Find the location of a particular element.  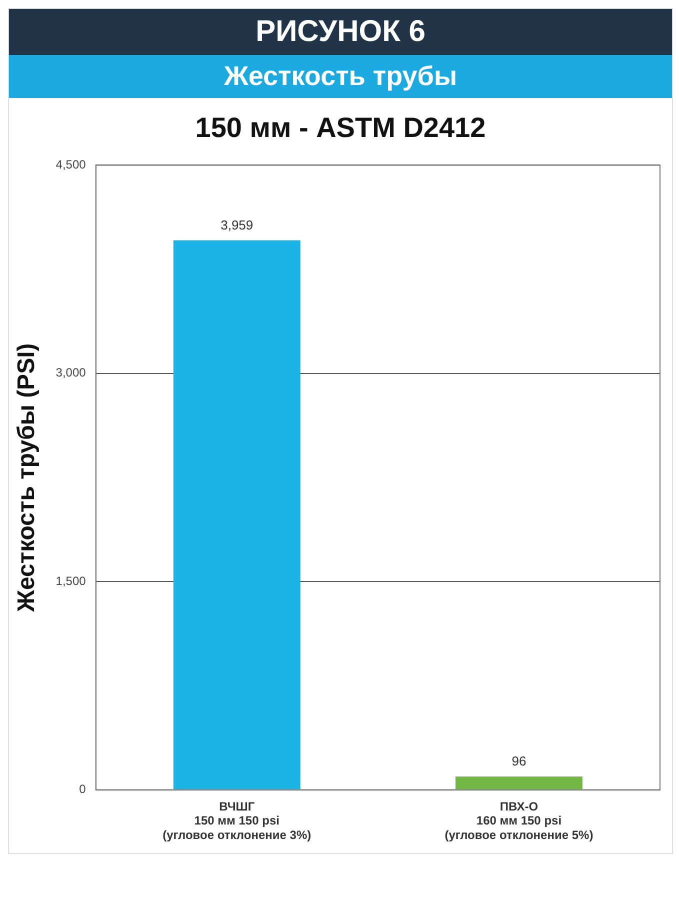

y-tick-label: 0 is located at coordinates (82, 789).